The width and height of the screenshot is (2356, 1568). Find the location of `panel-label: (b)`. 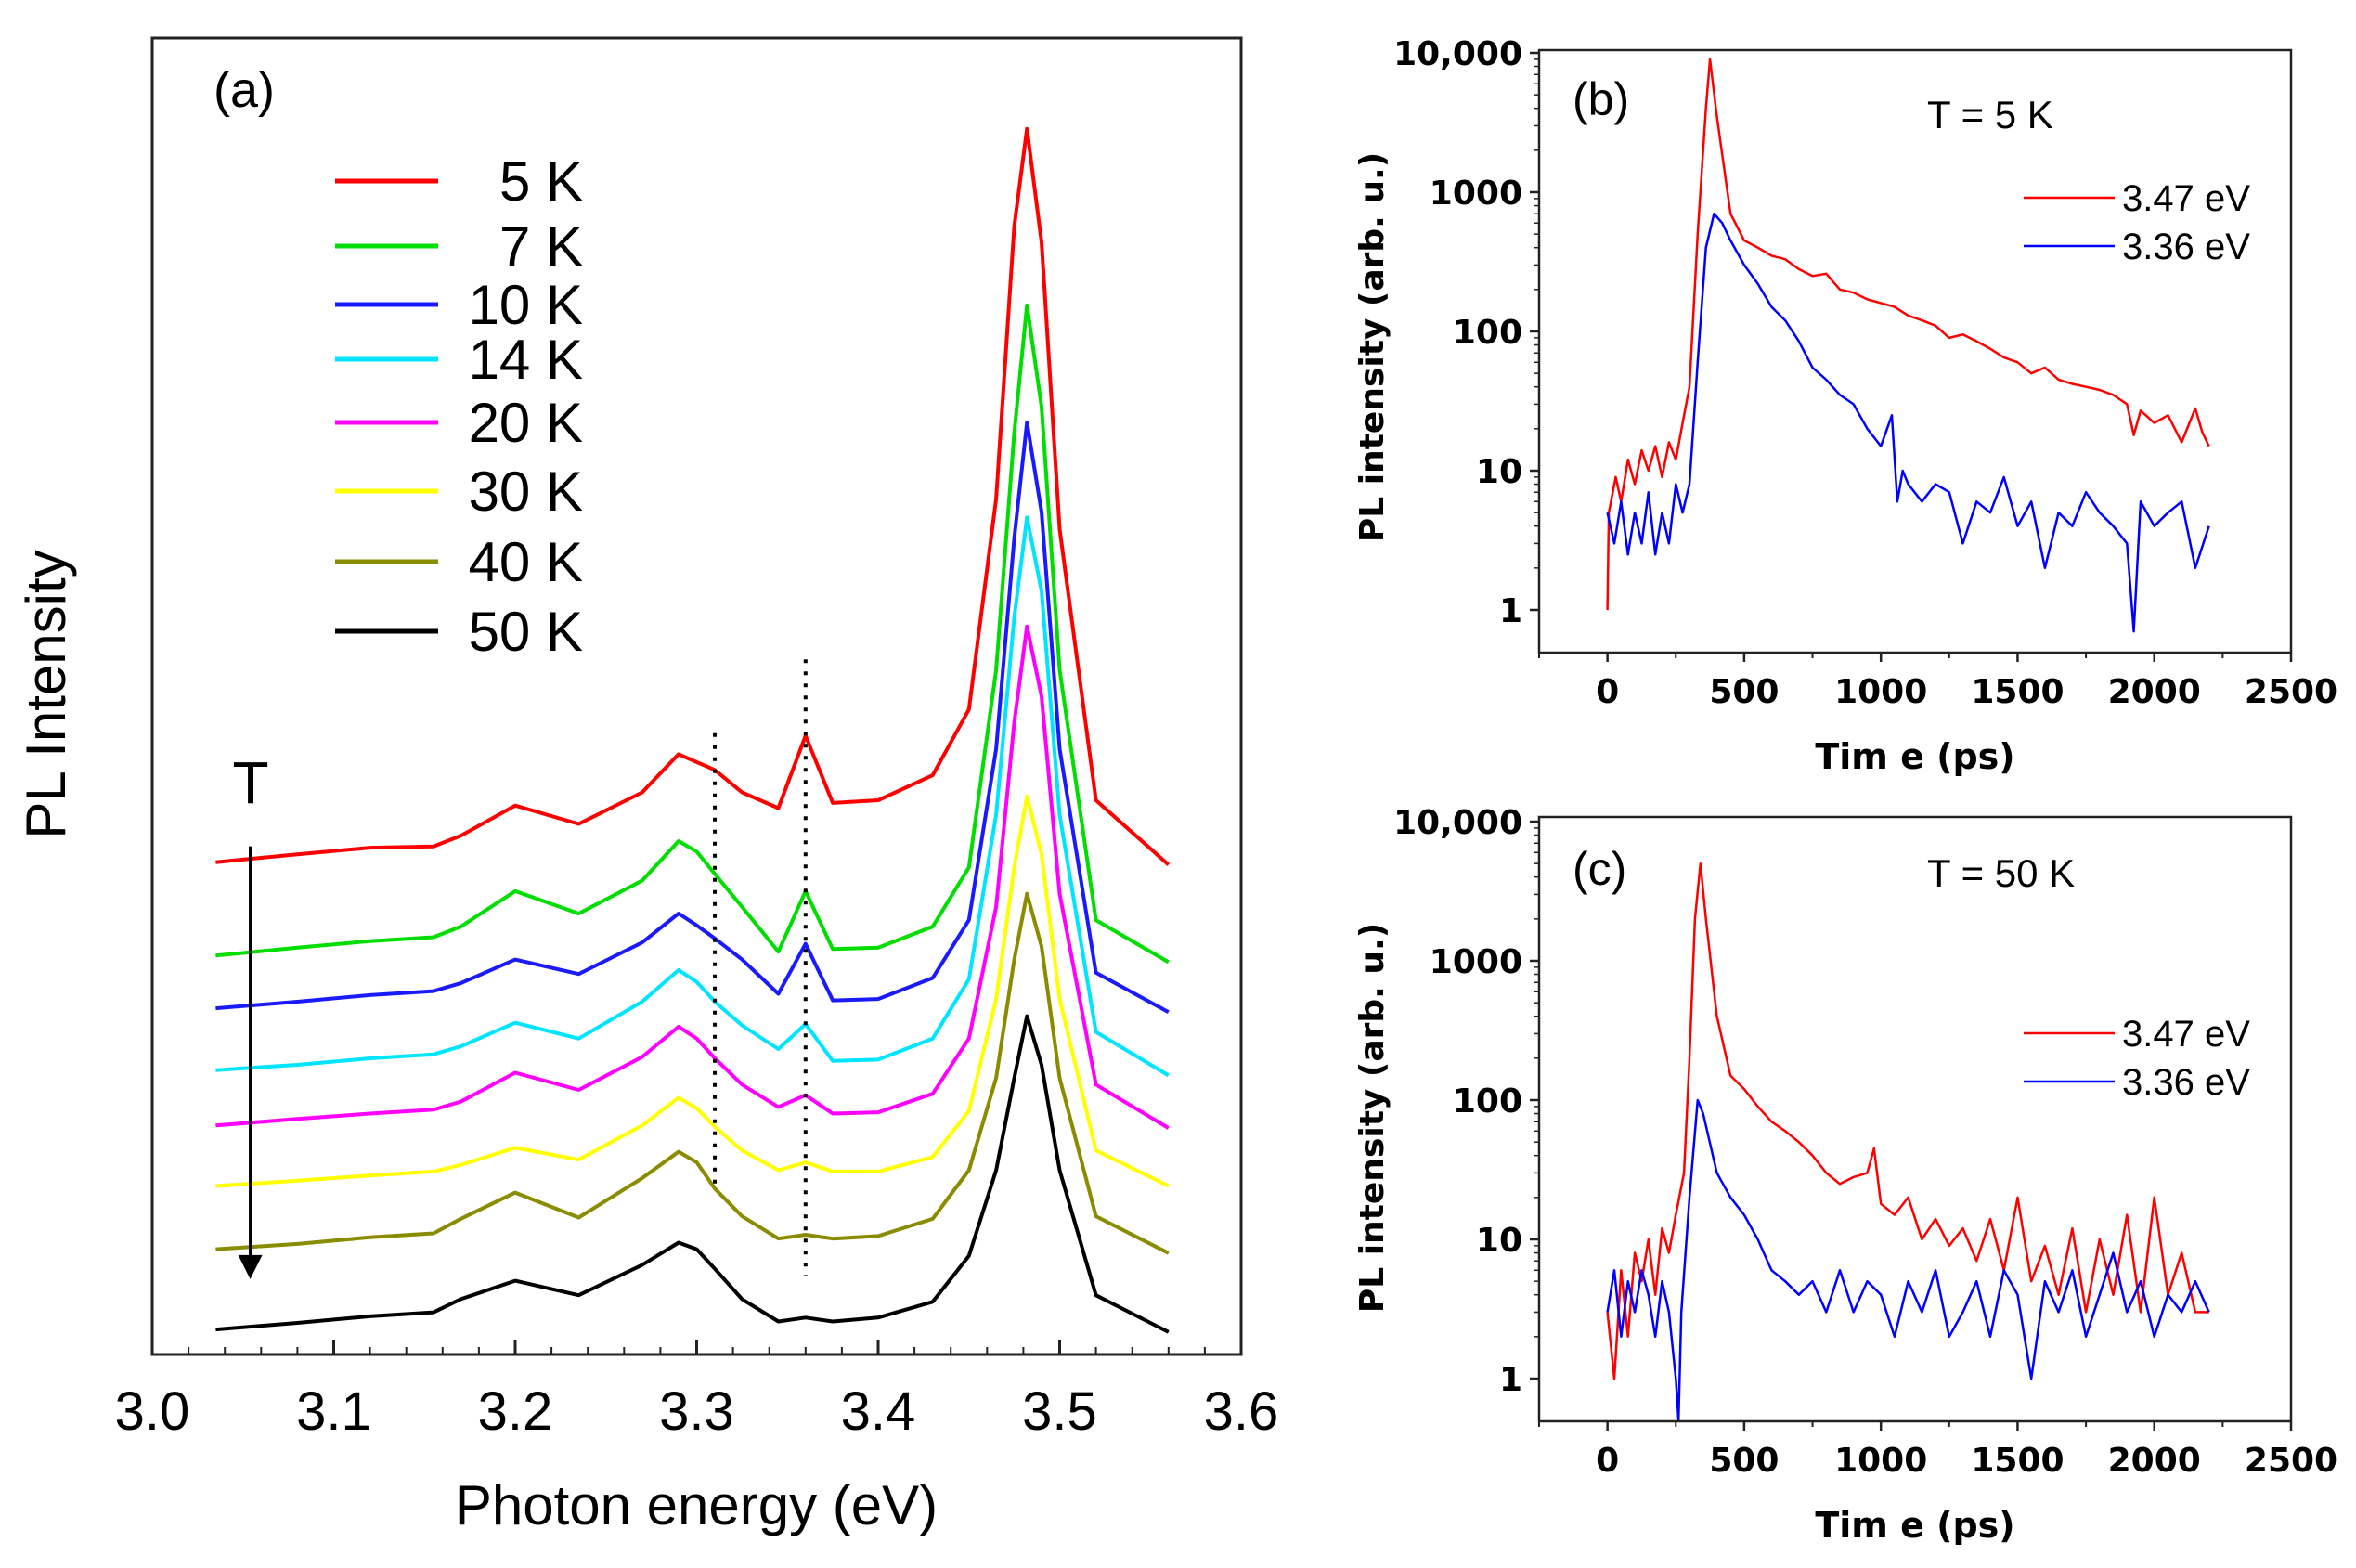

panel-label: (b) is located at coordinates (1601, 99).